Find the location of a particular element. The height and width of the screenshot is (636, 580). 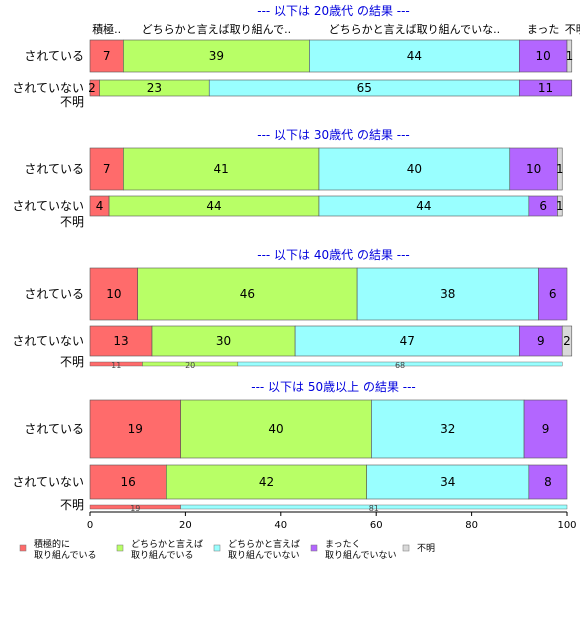

data-label: 19 is located at coordinates (135, 429).